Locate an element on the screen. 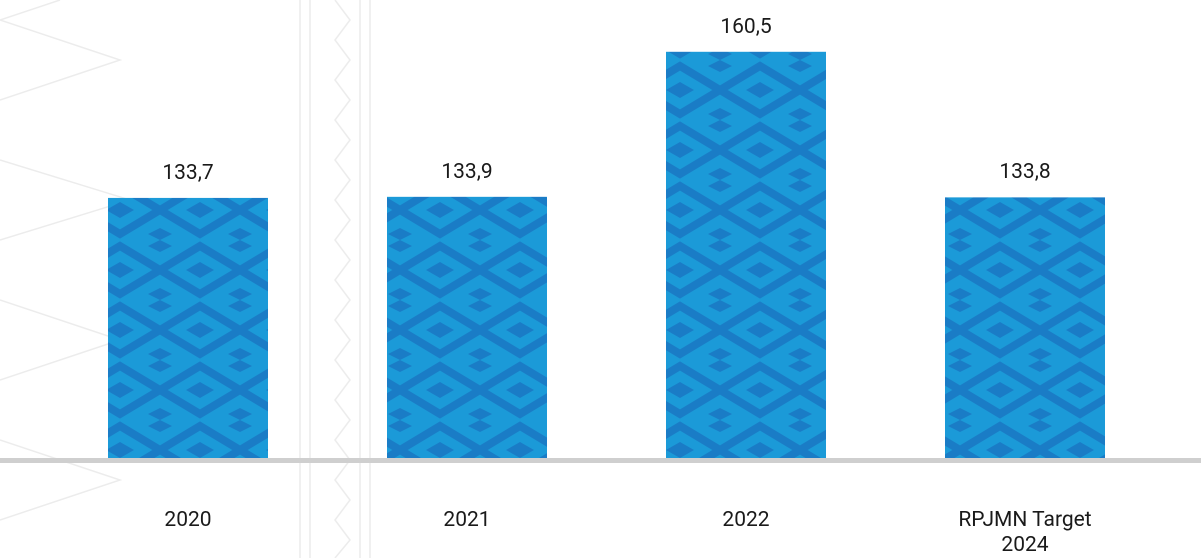  x-tick-label: 2020 is located at coordinates (188, 520).